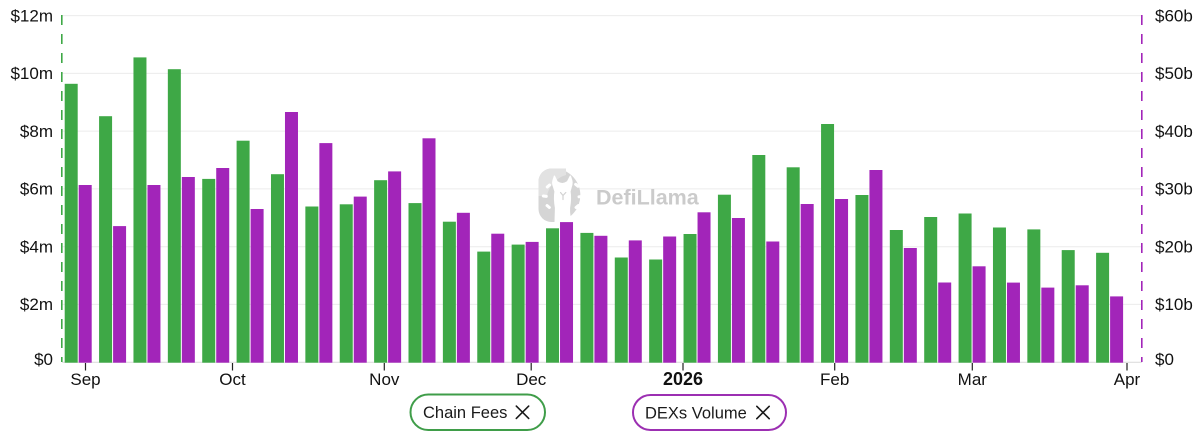 This screenshot has width=1200, height=444. I want to click on svg-text: DEXs Volume, so click(696, 413).